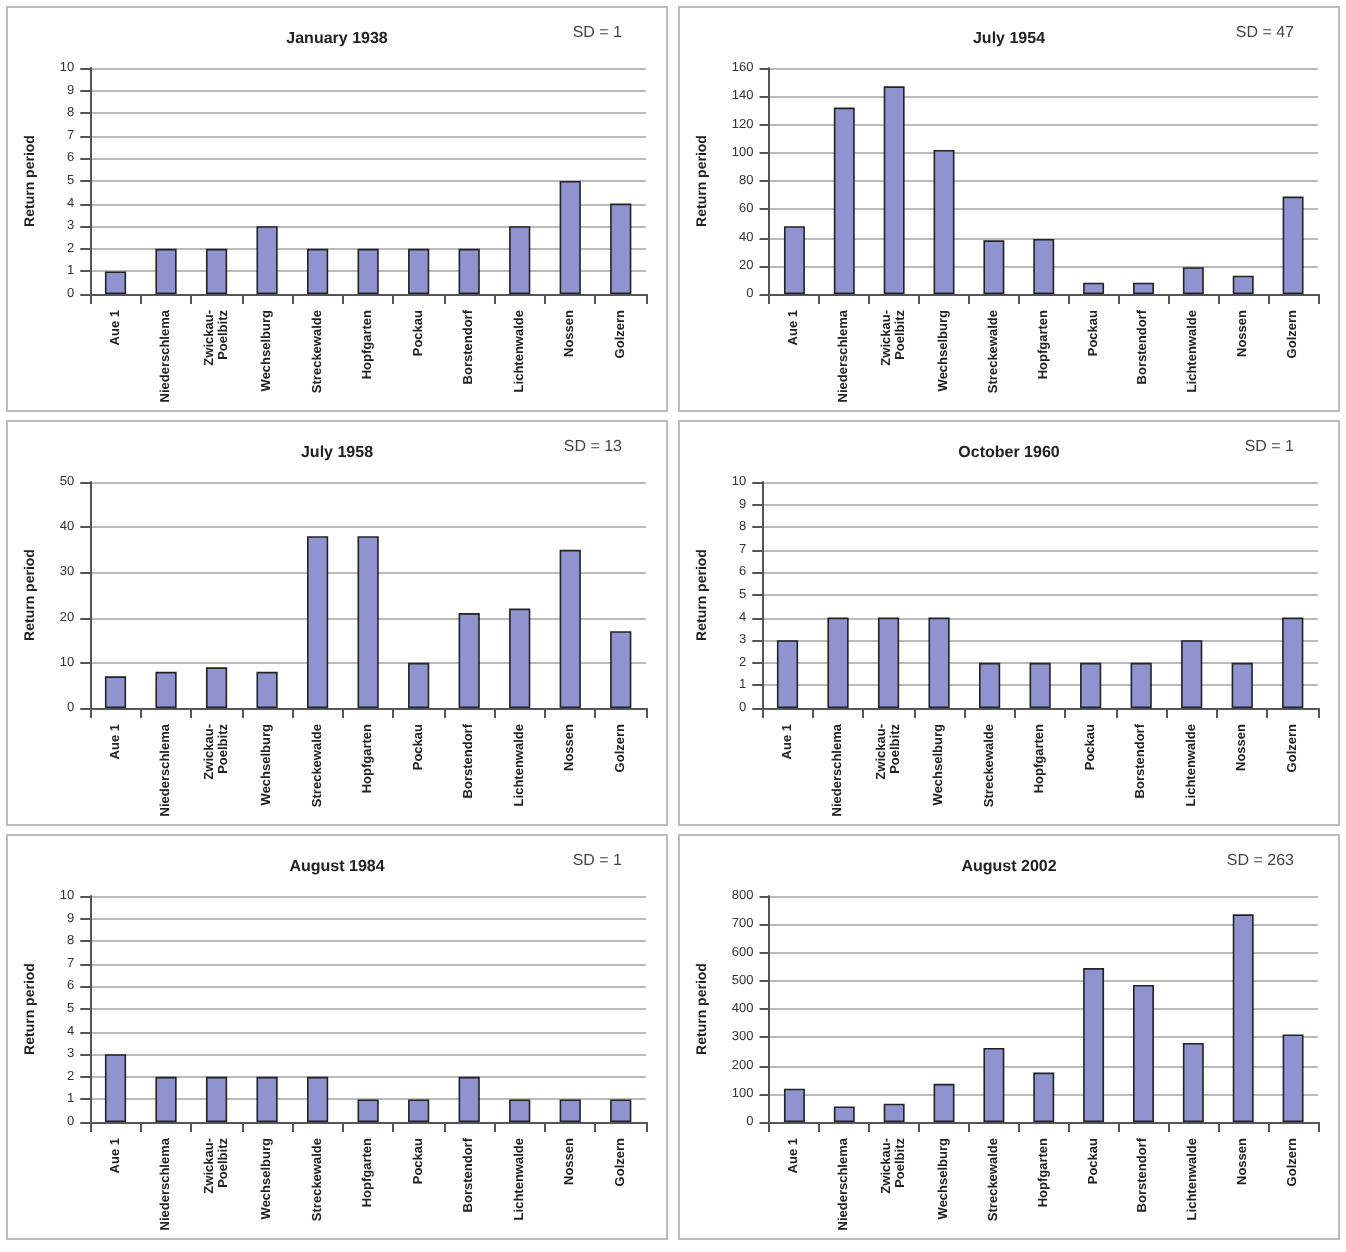 The image size is (1346, 1252). What do you see at coordinates (337, 452) in the screenshot?
I see `chart-title: July 1958` at bounding box center [337, 452].